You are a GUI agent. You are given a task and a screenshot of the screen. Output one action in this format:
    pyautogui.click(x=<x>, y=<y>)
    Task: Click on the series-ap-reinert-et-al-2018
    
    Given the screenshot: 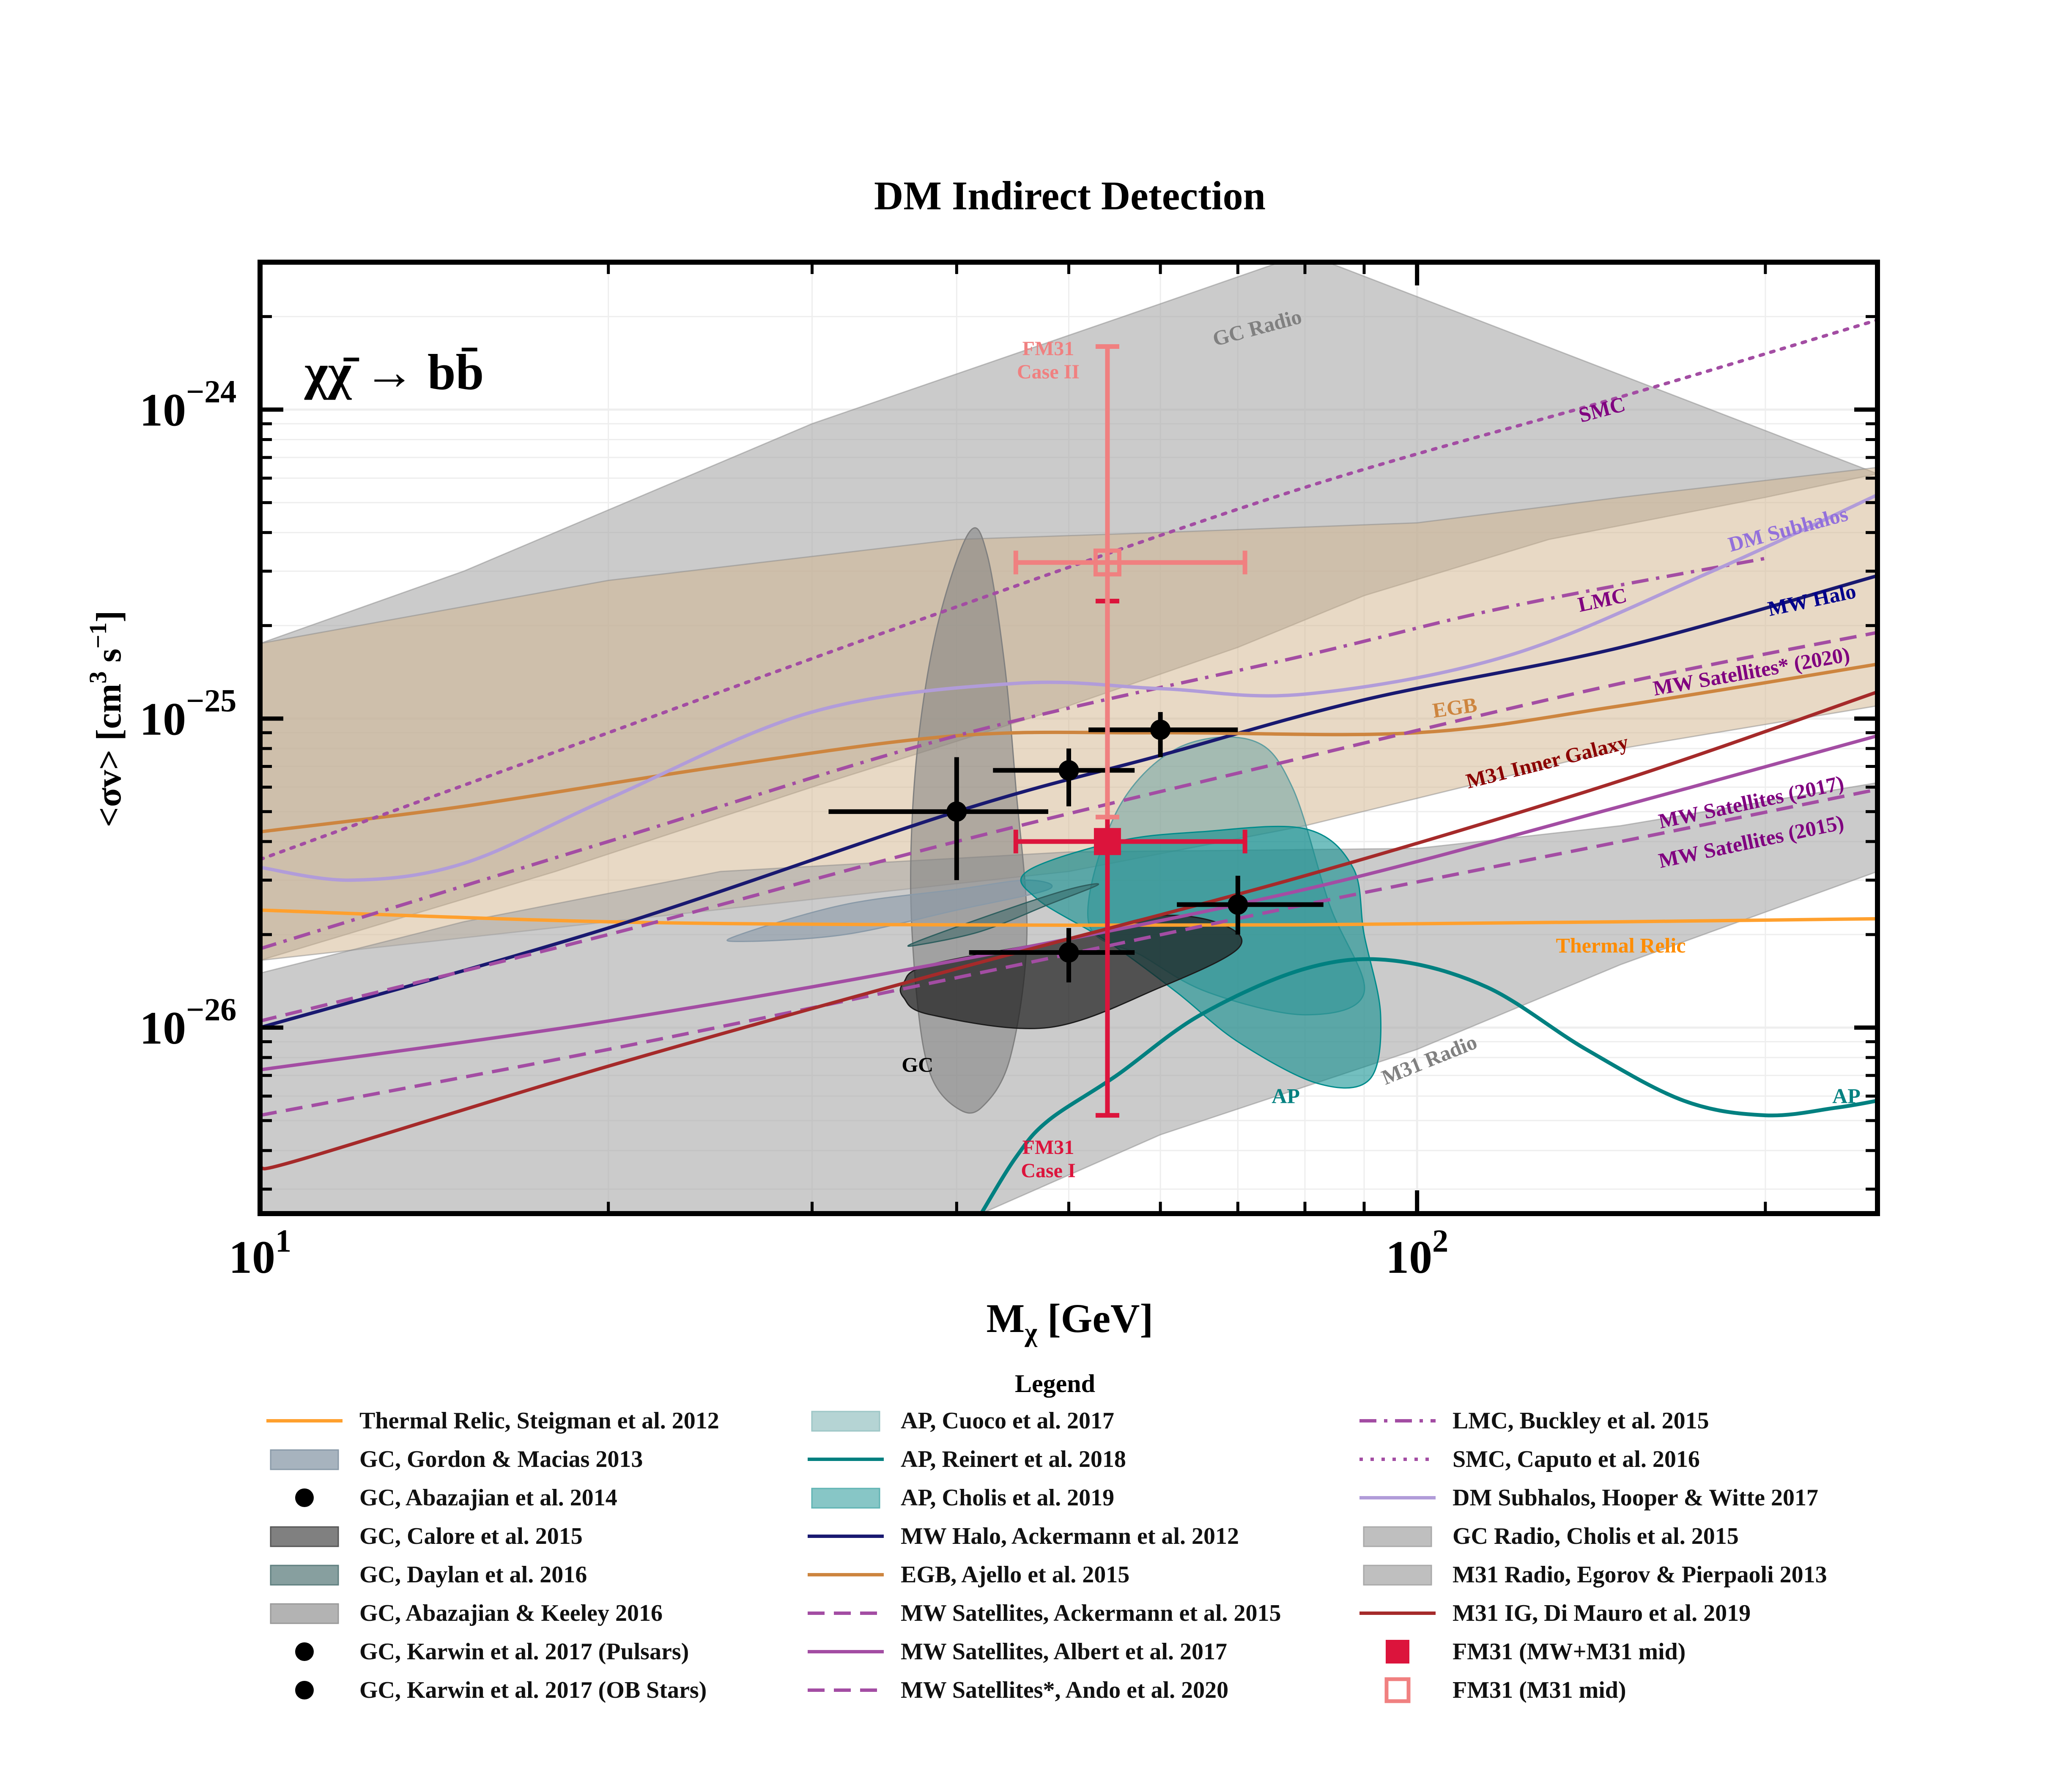 What is the action you would take?
    pyautogui.click(x=1428, y=1085)
    